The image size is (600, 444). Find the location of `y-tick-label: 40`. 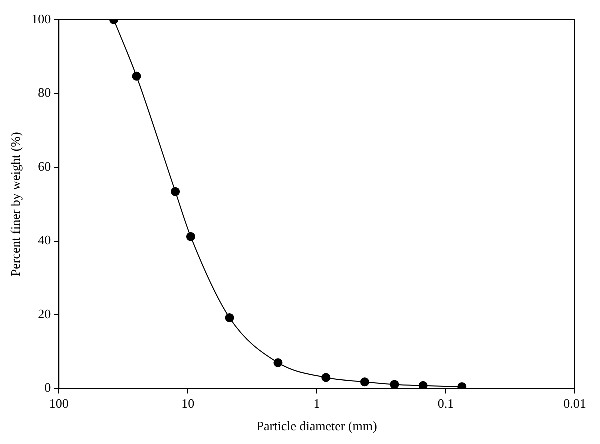

y-tick-label: 40 is located at coordinates (45, 240).